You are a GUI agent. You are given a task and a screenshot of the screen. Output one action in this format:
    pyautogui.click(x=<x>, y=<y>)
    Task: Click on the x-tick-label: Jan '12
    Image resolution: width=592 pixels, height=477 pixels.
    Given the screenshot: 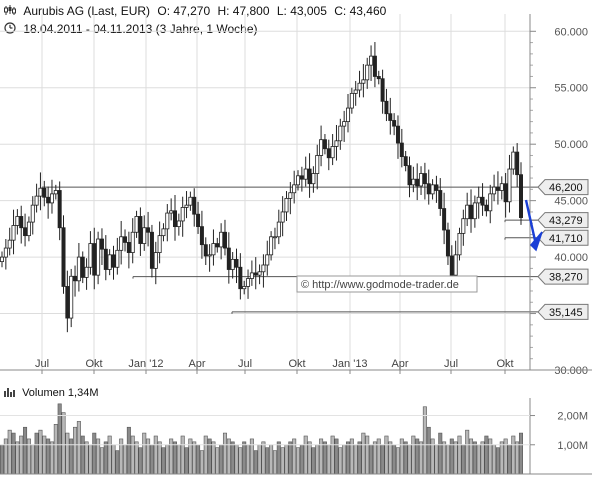 What is the action you would take?
    pyautogui.click(x=145, y=364)
    